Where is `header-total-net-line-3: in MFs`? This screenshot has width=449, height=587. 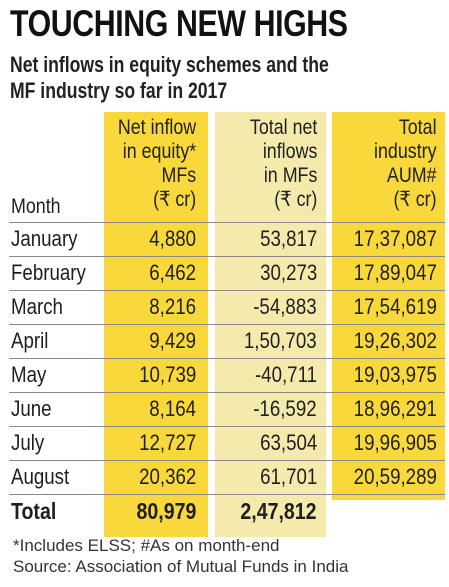
header-total-net-line-3: in MFs is located at coordinates (290, 175).